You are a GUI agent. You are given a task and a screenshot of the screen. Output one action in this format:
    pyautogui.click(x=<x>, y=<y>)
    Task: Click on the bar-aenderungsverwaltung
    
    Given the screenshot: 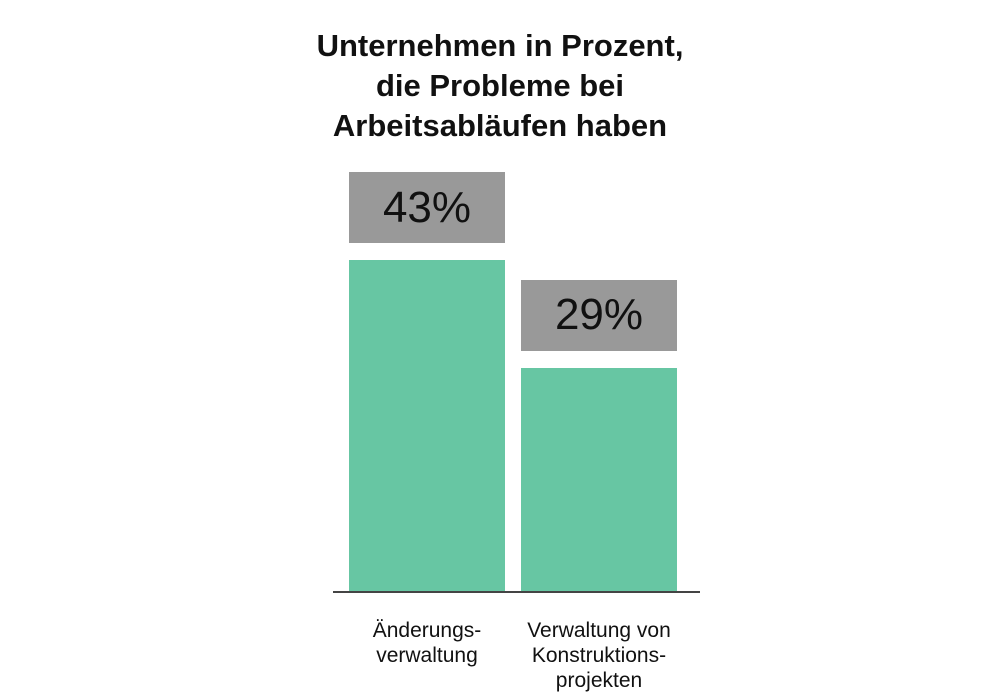 What is the action you would take?
    pyautogui.click(x=427, y=425)
    